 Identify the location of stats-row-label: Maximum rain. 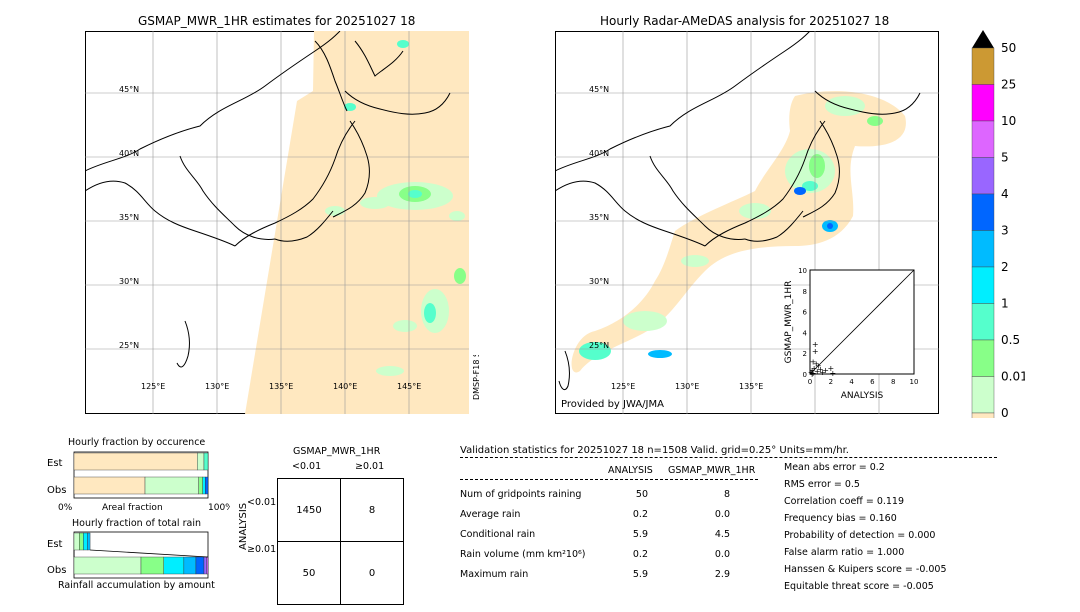
(494, 574).